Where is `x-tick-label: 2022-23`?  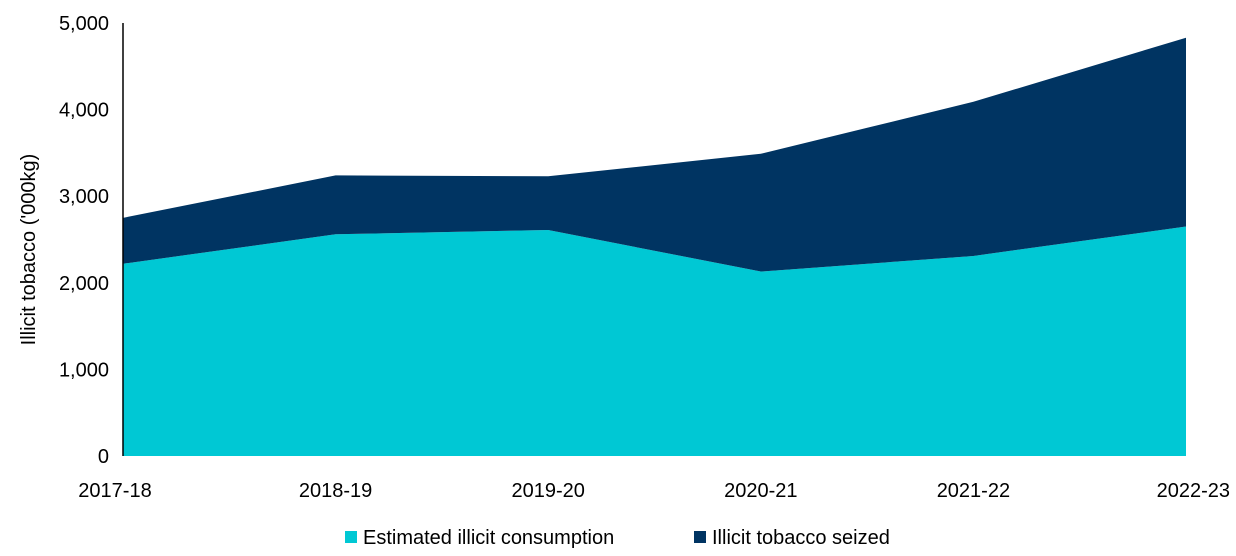
x-tick-label: 2022-23 is located at coordinates (1193, 491).